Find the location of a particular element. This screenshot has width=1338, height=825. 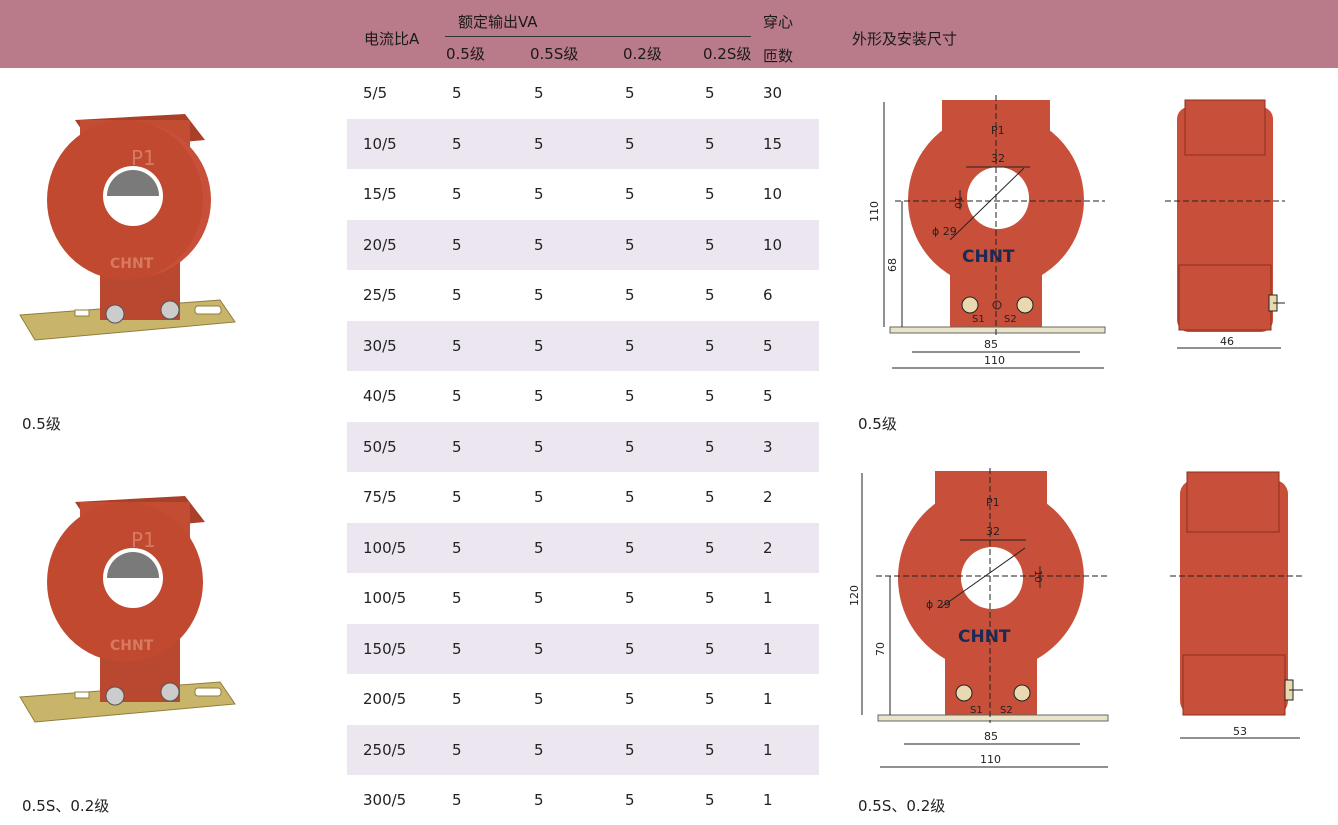

turns-header-bottom: 匝数 is located at coordinates (778, 56).